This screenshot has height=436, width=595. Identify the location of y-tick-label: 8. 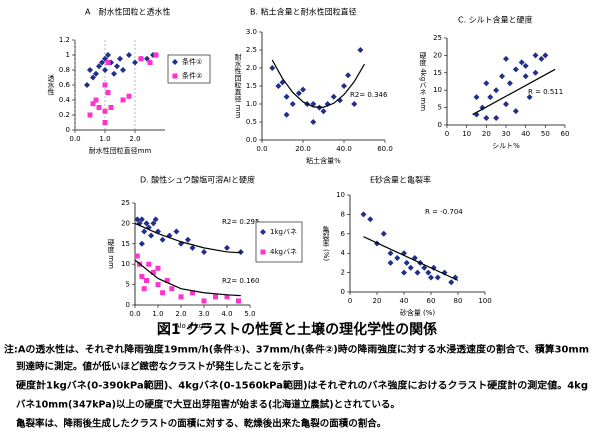
(343, 214).